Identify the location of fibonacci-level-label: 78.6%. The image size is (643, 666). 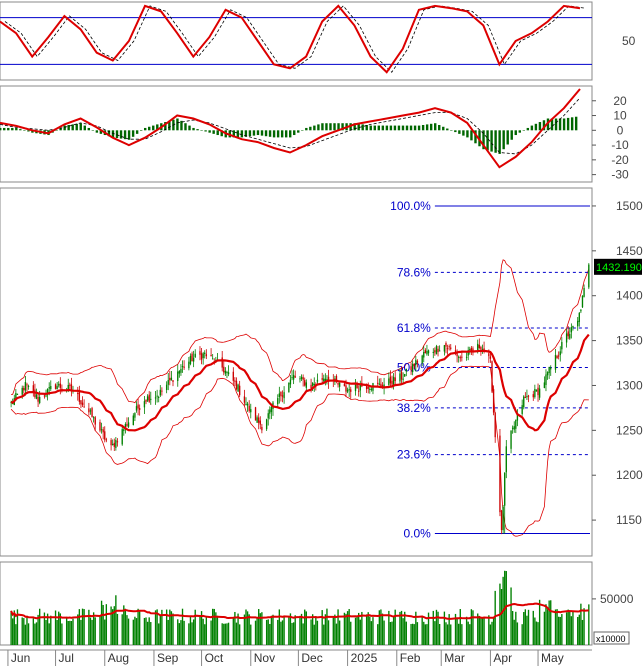
(414, 272).